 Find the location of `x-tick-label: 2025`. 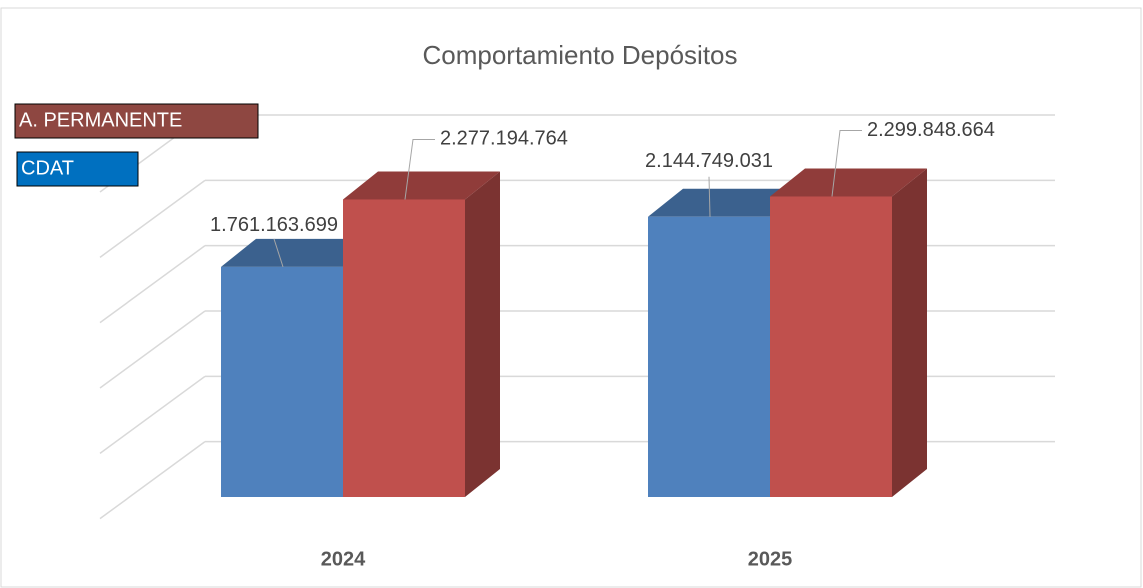

x-tick-label: 2025 is located at coordinates (770, 559).